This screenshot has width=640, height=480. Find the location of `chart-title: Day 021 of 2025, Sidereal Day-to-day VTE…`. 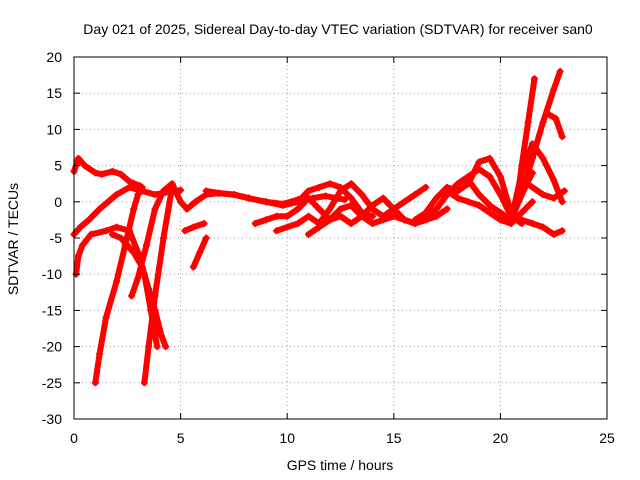

chart-title: Day 021 of 2025, Sidereal Day-to-day VTE… is located at coordinates (338, 29).